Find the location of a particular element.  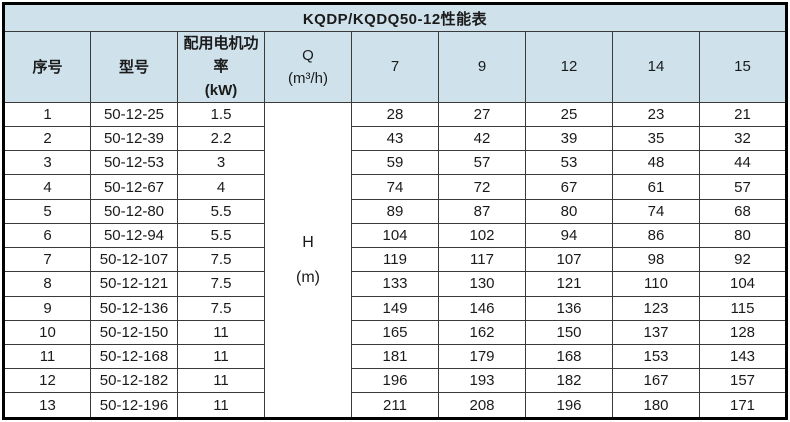

flow-q-unit: (m³/h) is located at coordinates (308, 78).